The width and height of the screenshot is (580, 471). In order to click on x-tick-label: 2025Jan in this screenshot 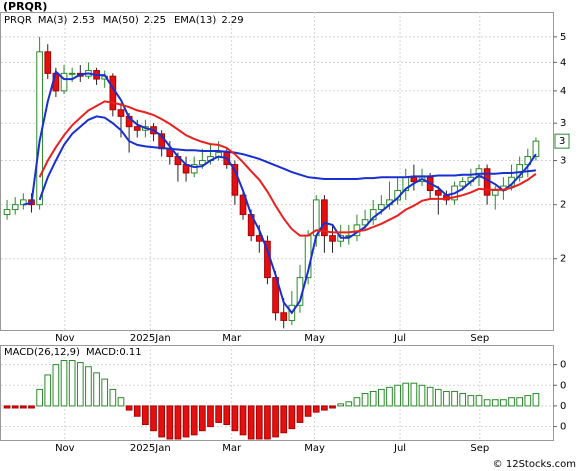, I will do `click(150, 448)`.